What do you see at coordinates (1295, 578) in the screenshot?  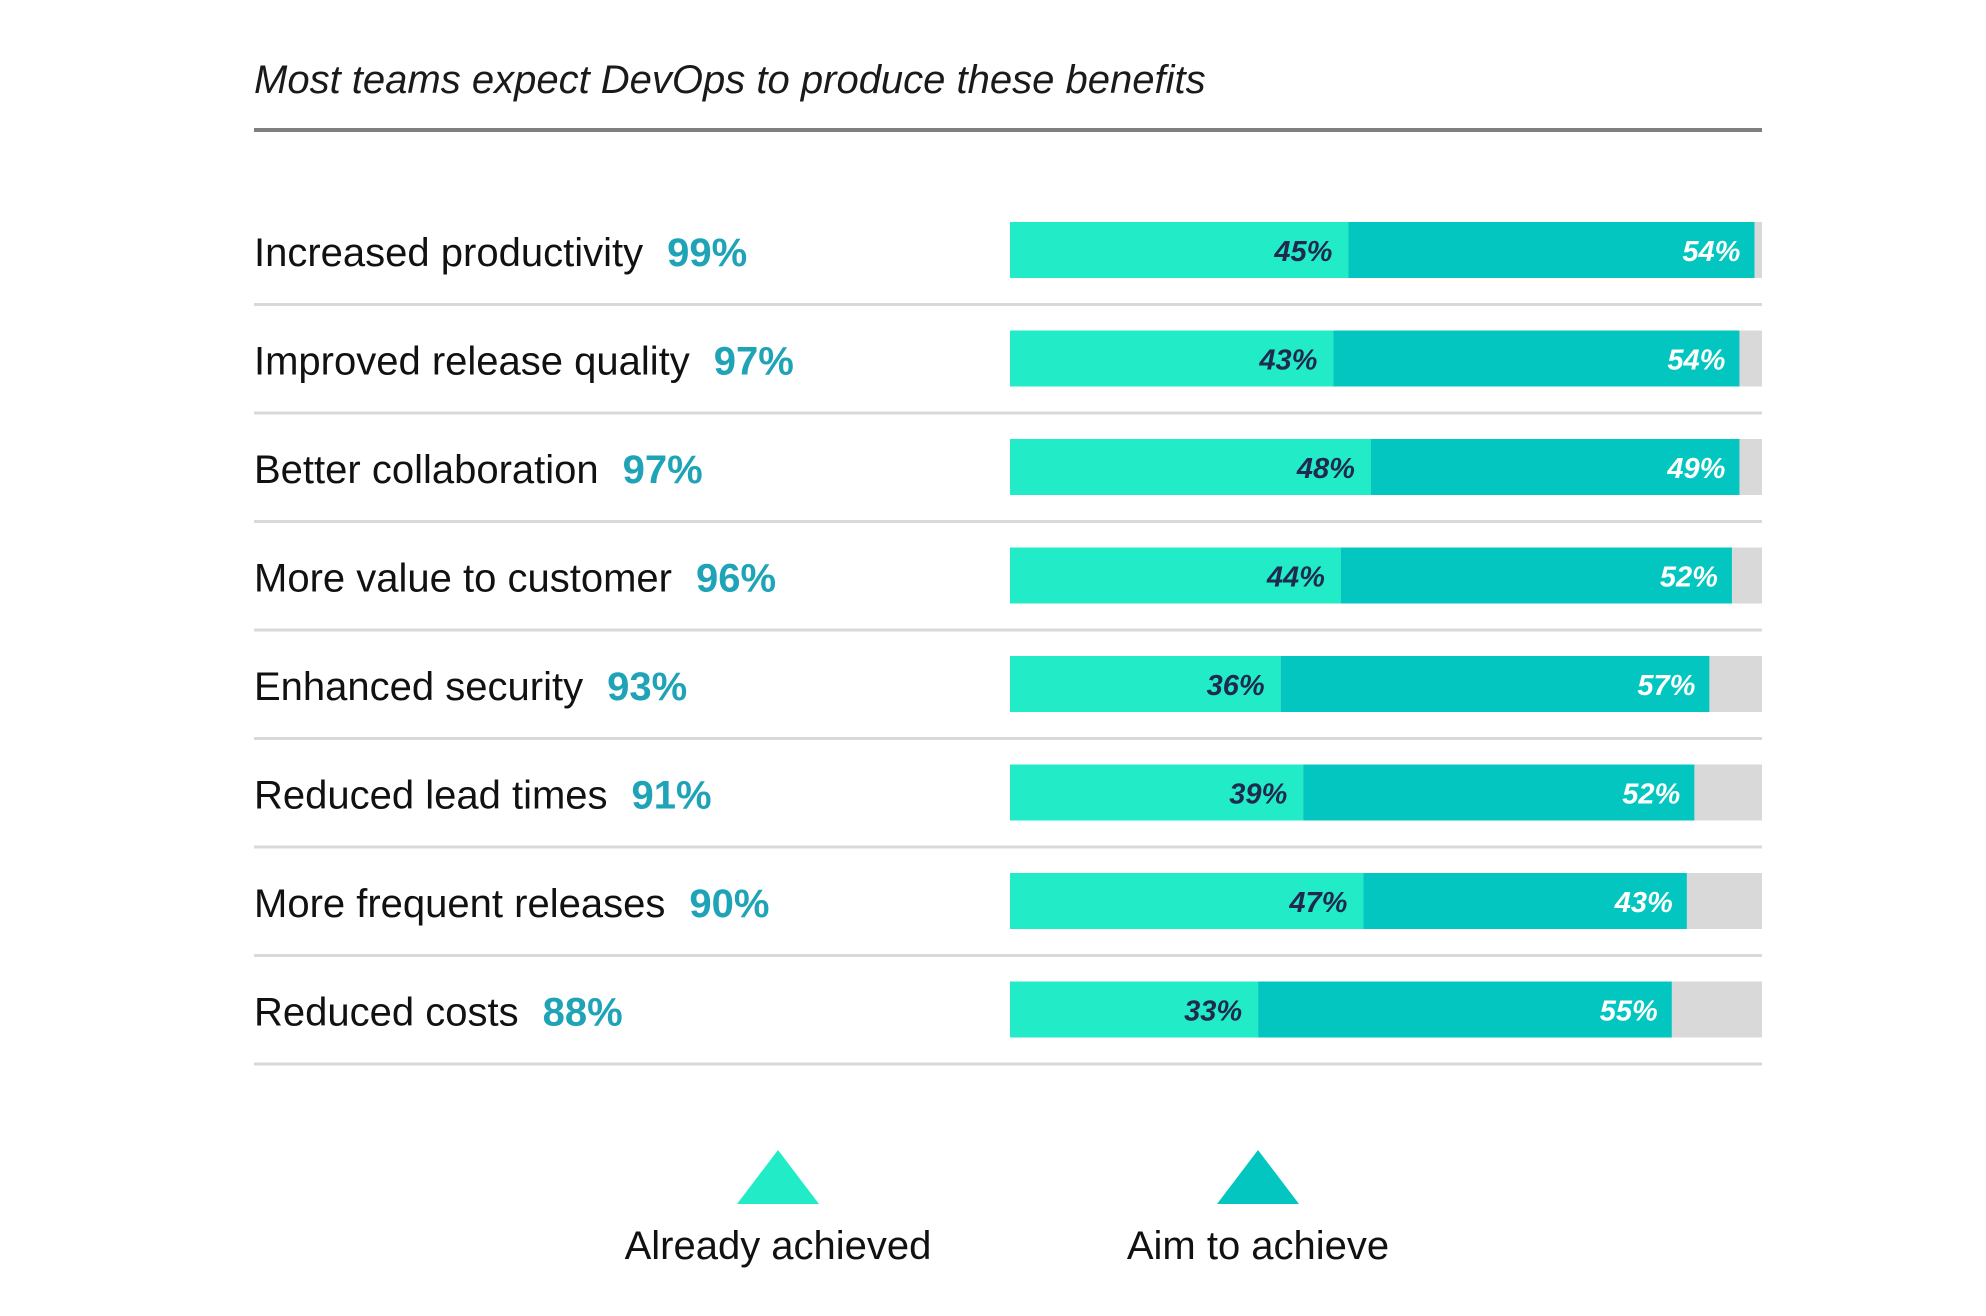 I see `already-value-label: 44%` at bounding box center [1295, 578].